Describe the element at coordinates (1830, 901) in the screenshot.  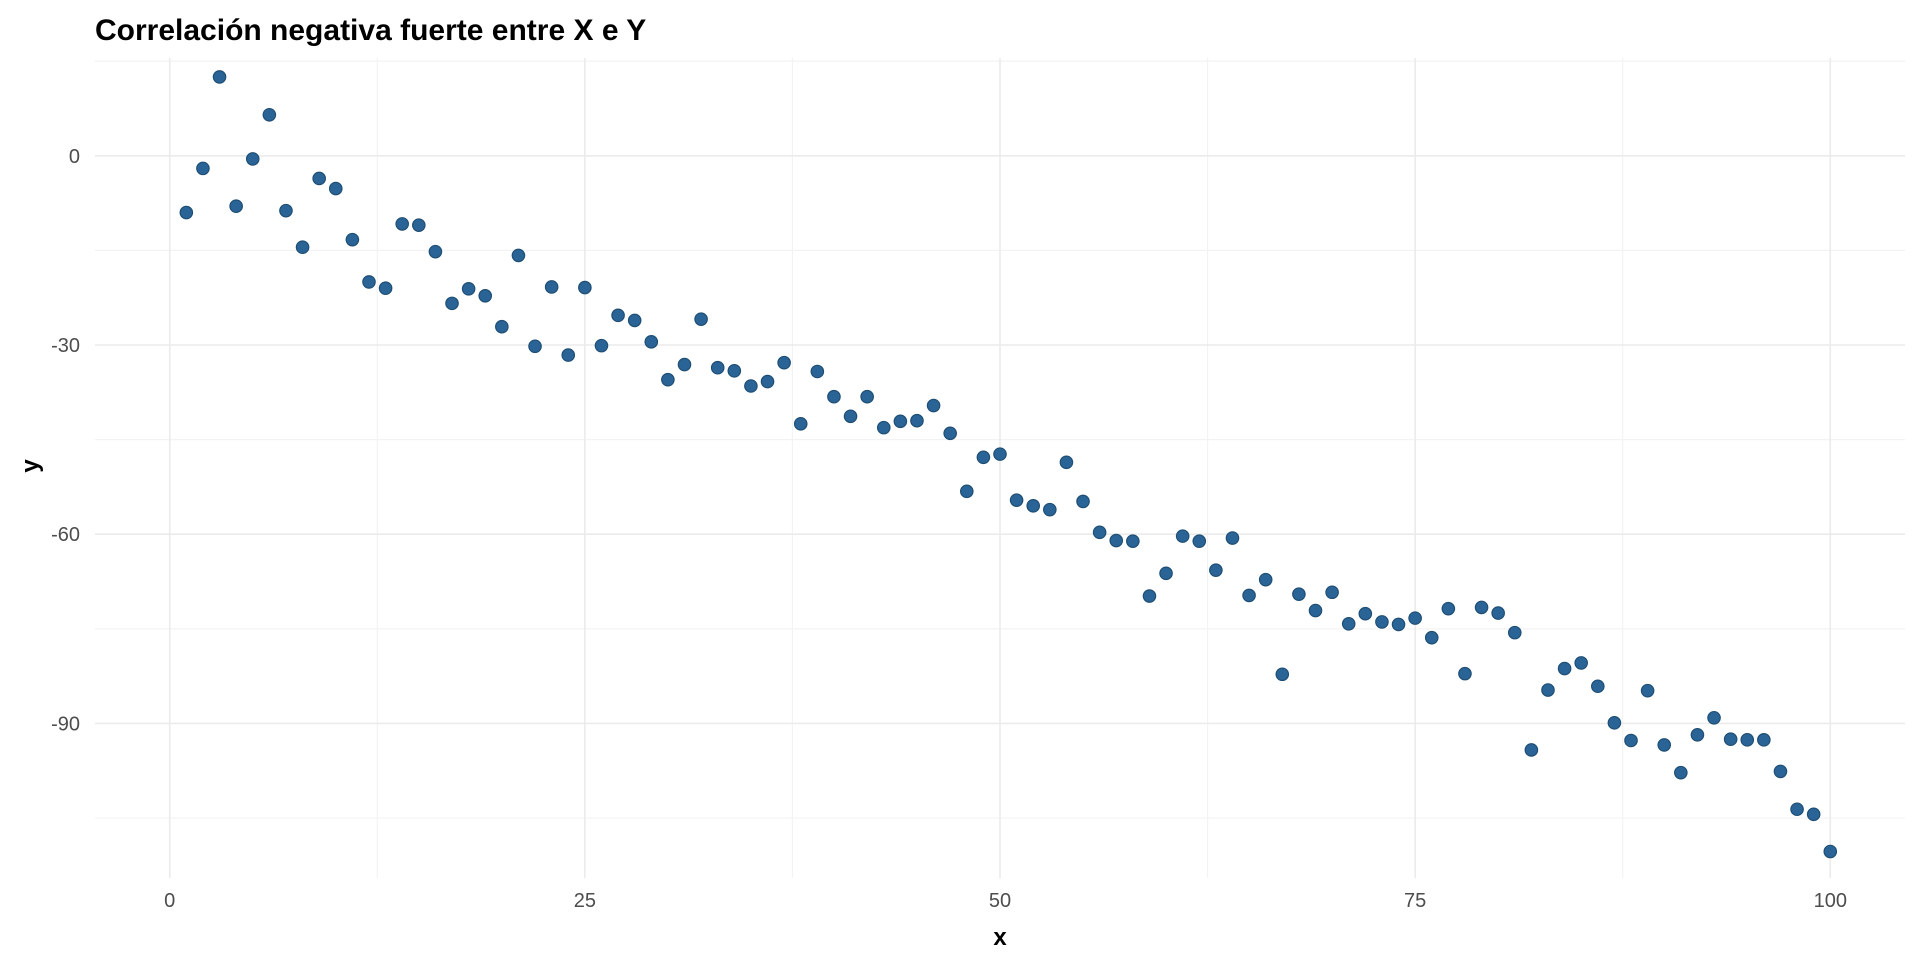
I see `x-tick-label: 100` at that location.